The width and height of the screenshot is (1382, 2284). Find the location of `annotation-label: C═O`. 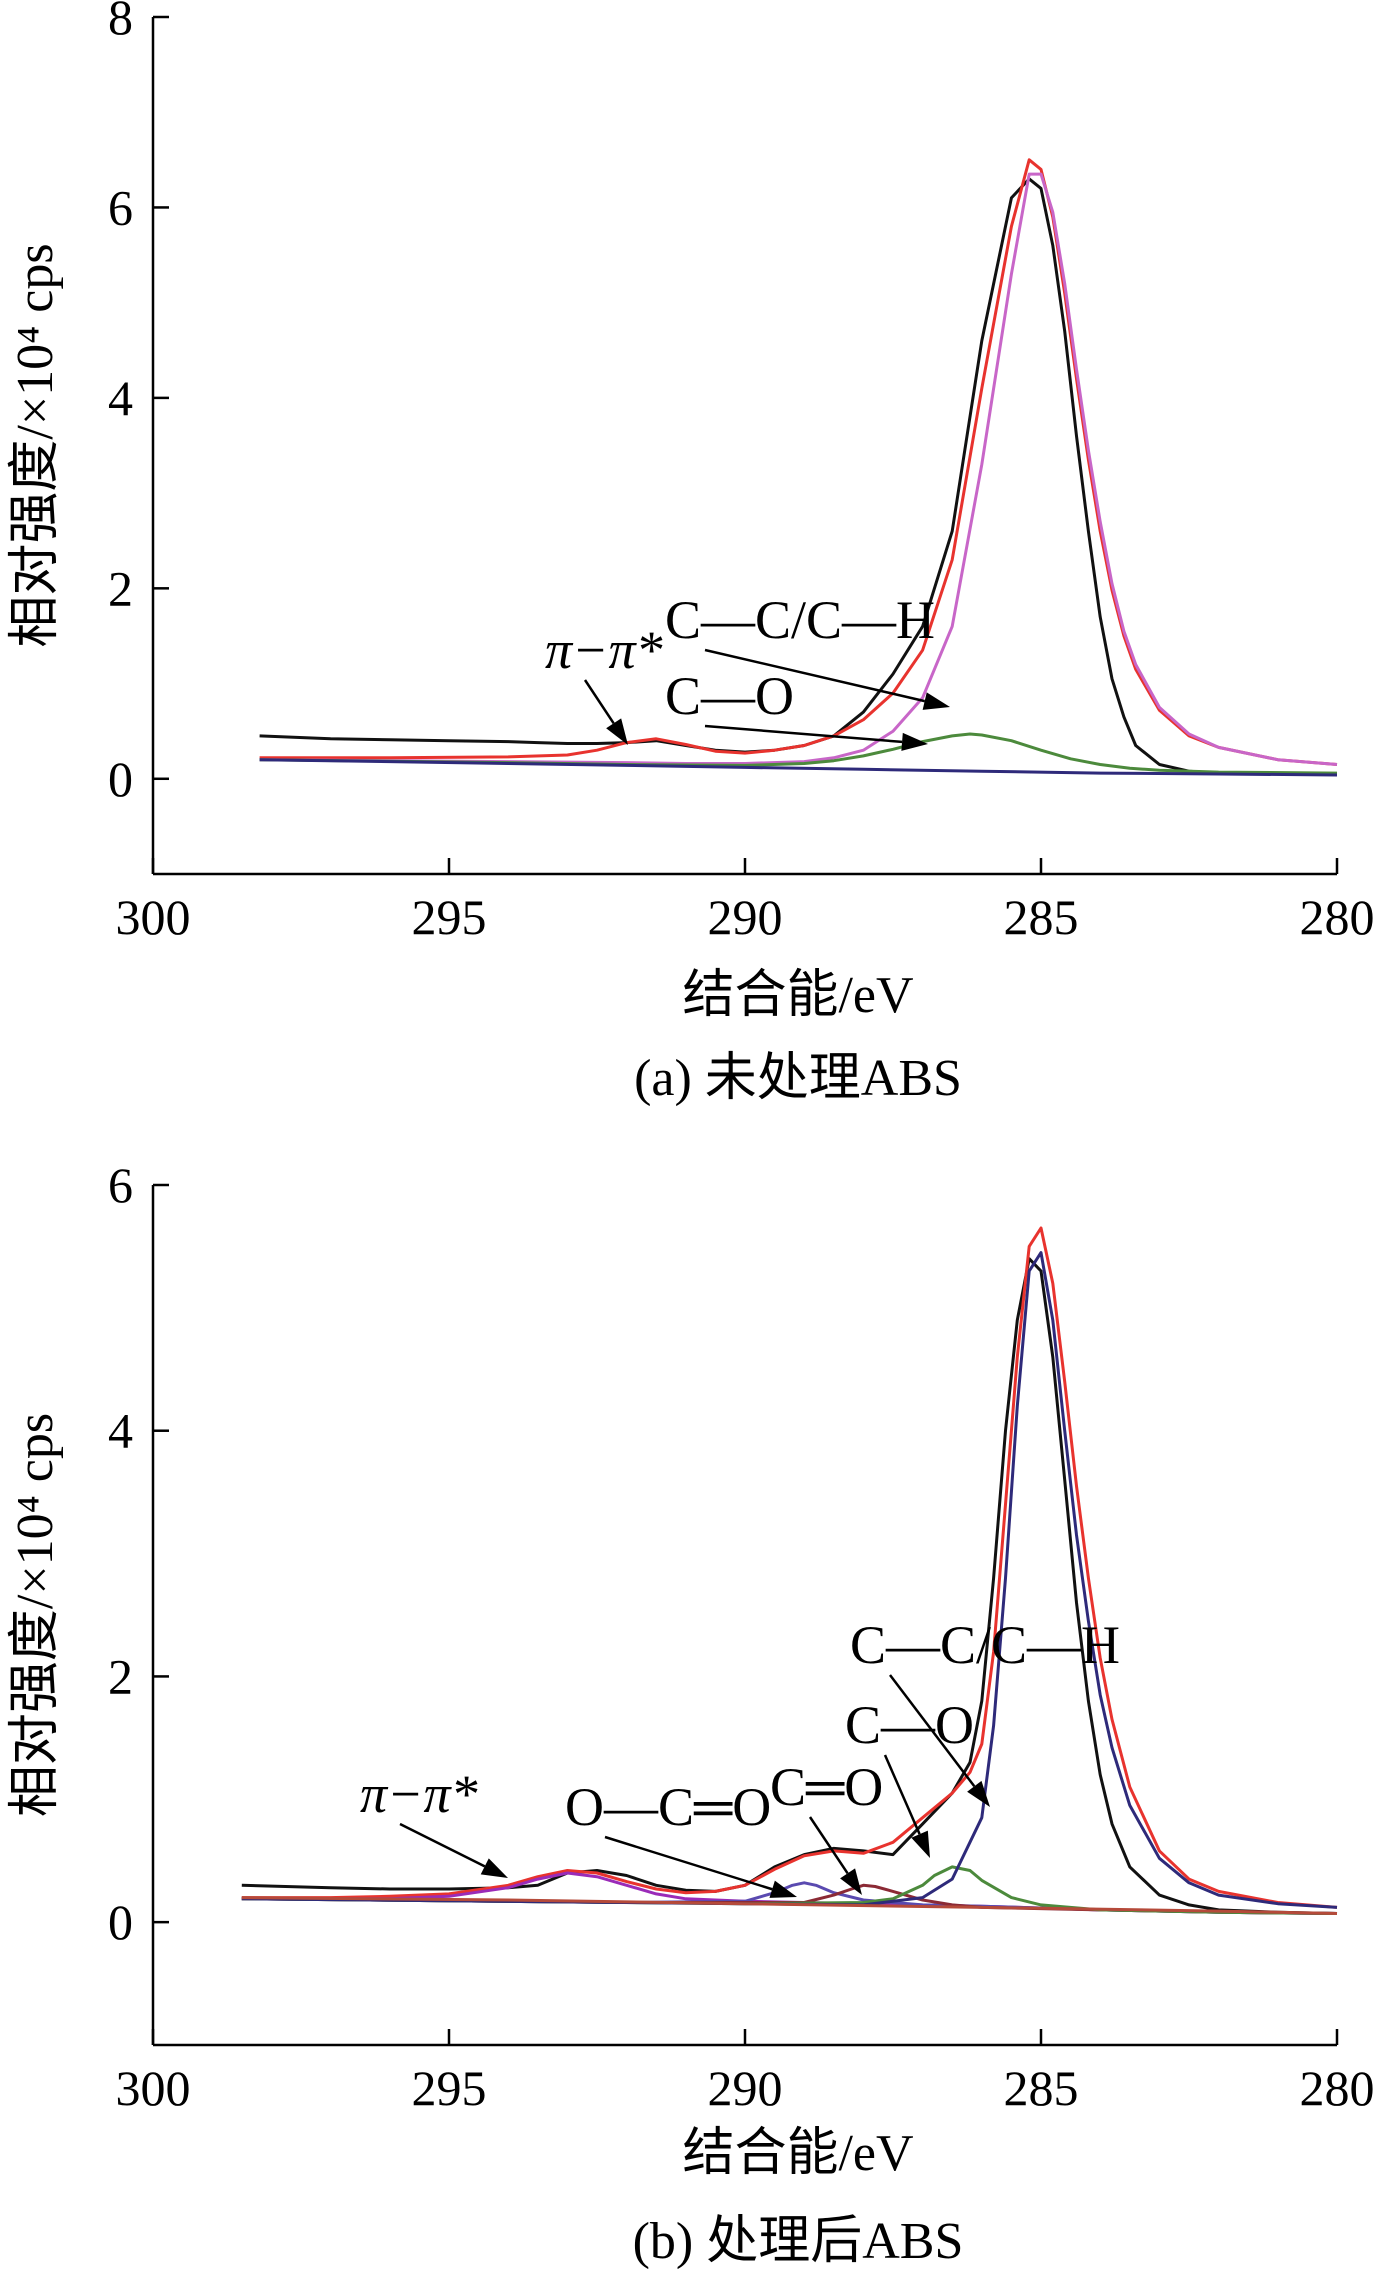

annotation-label: C═O is located at coordinates (826, 1787).